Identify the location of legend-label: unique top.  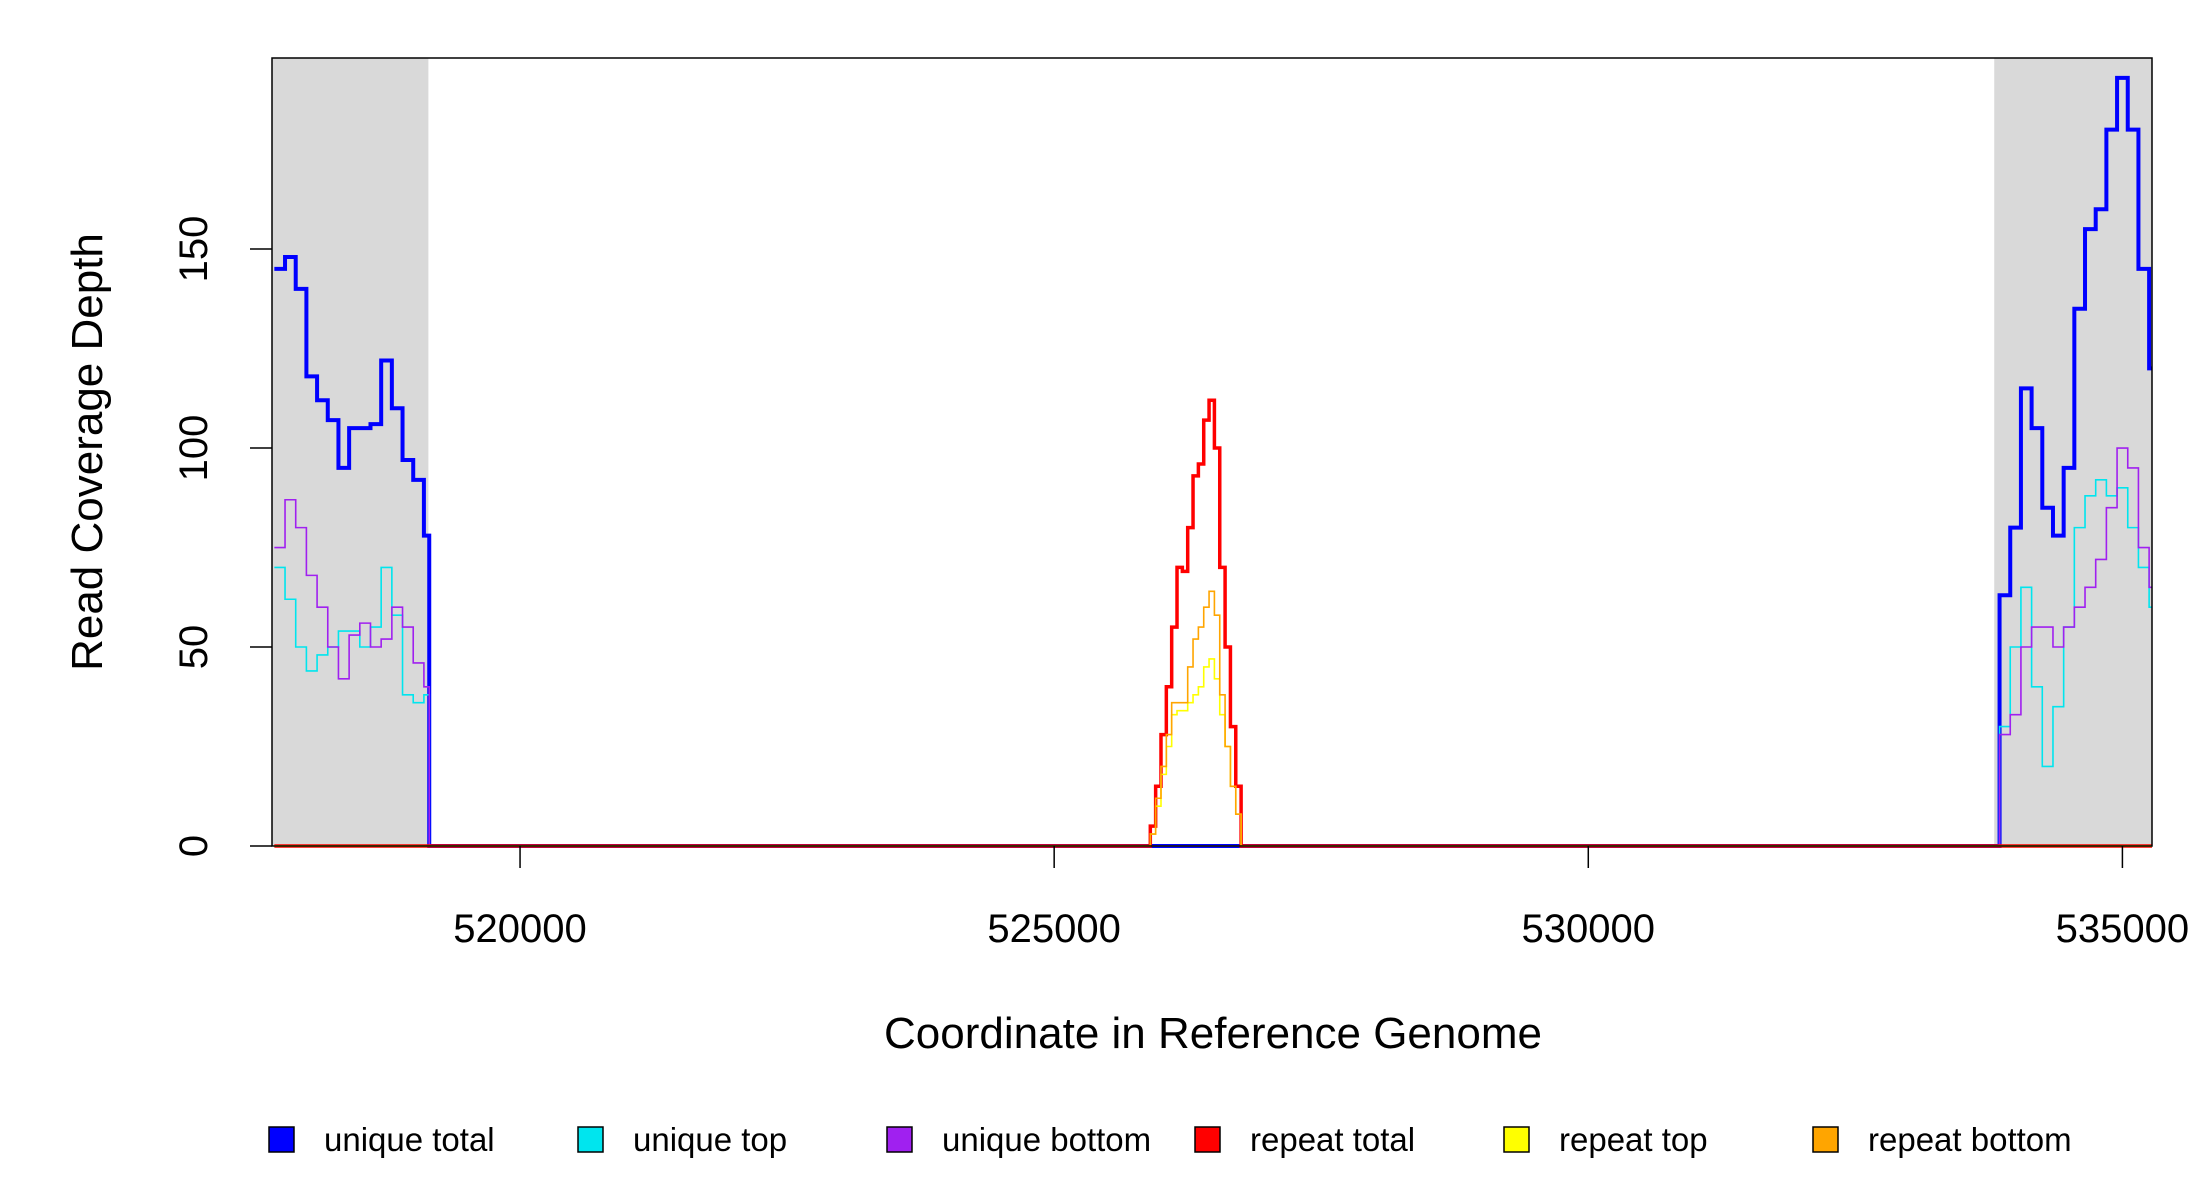
(710, 1139).